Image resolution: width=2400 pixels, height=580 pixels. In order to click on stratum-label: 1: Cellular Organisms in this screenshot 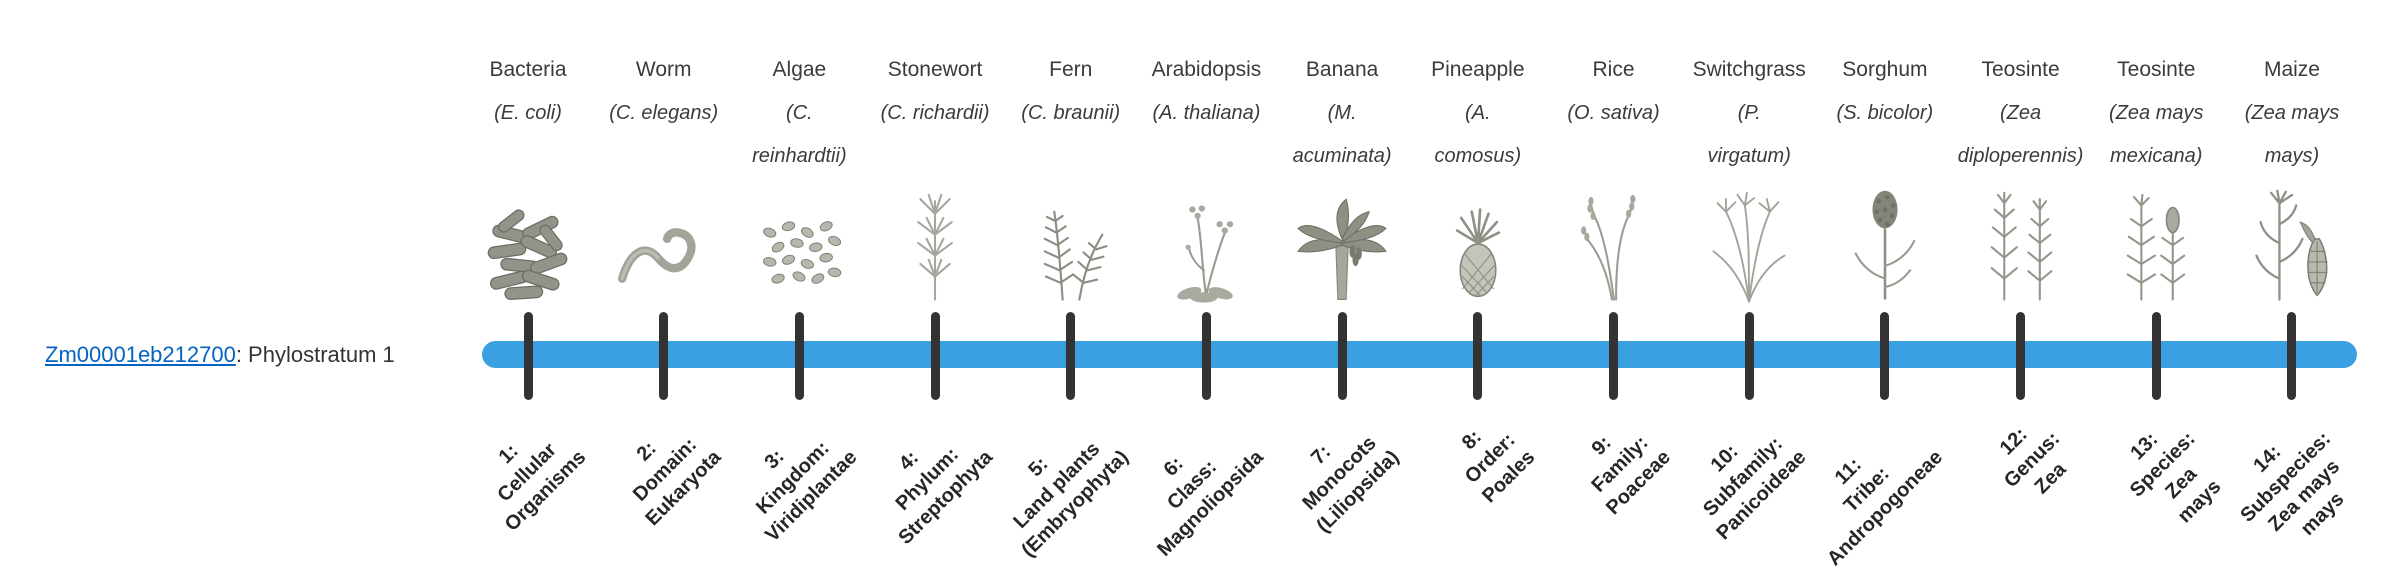, I will do `click(526, 472)`.